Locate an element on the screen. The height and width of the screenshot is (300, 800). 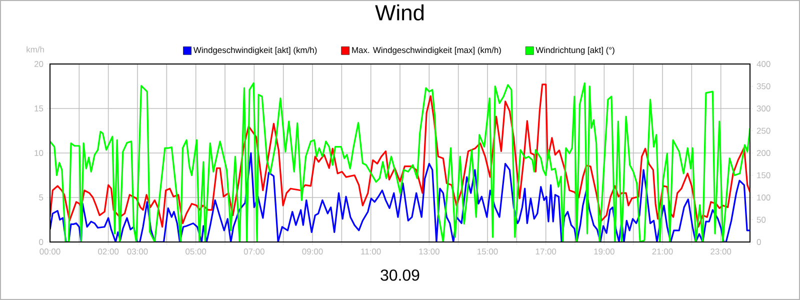
y2-tick-label: 350 is located at coordinates (763, 86).